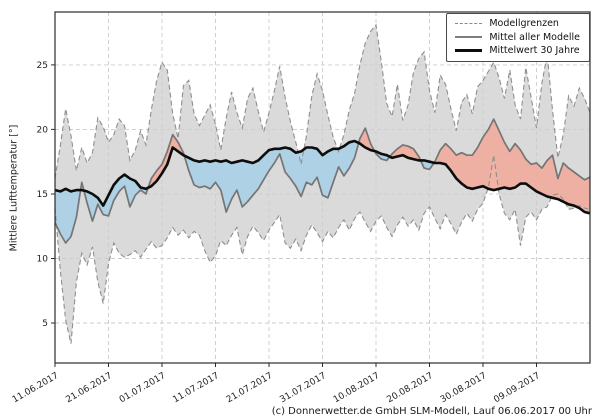  I want to click on x-tick-label: 10.08.2017, so click(357, 388).